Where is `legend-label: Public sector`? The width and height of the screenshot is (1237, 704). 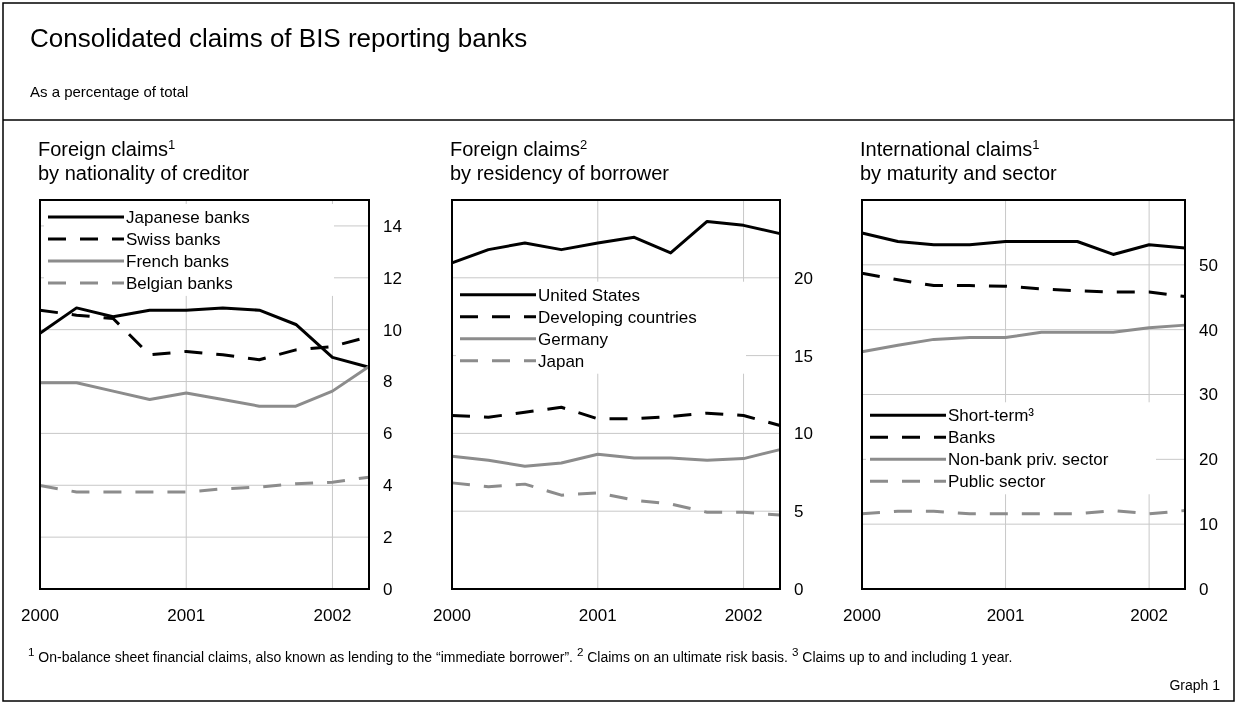 legend-label: Public sector is located at coordinates (997, 482).